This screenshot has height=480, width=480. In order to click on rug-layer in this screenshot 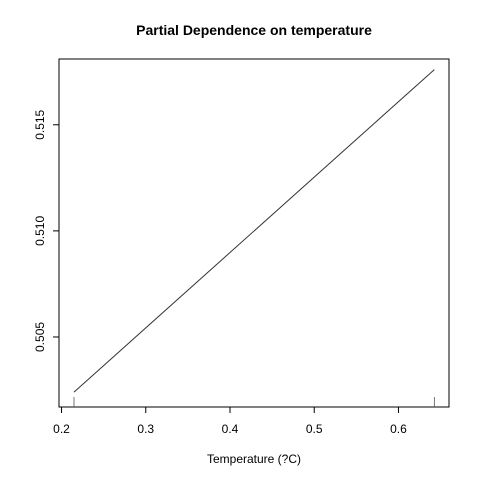, I will do `click(254, 402)`.